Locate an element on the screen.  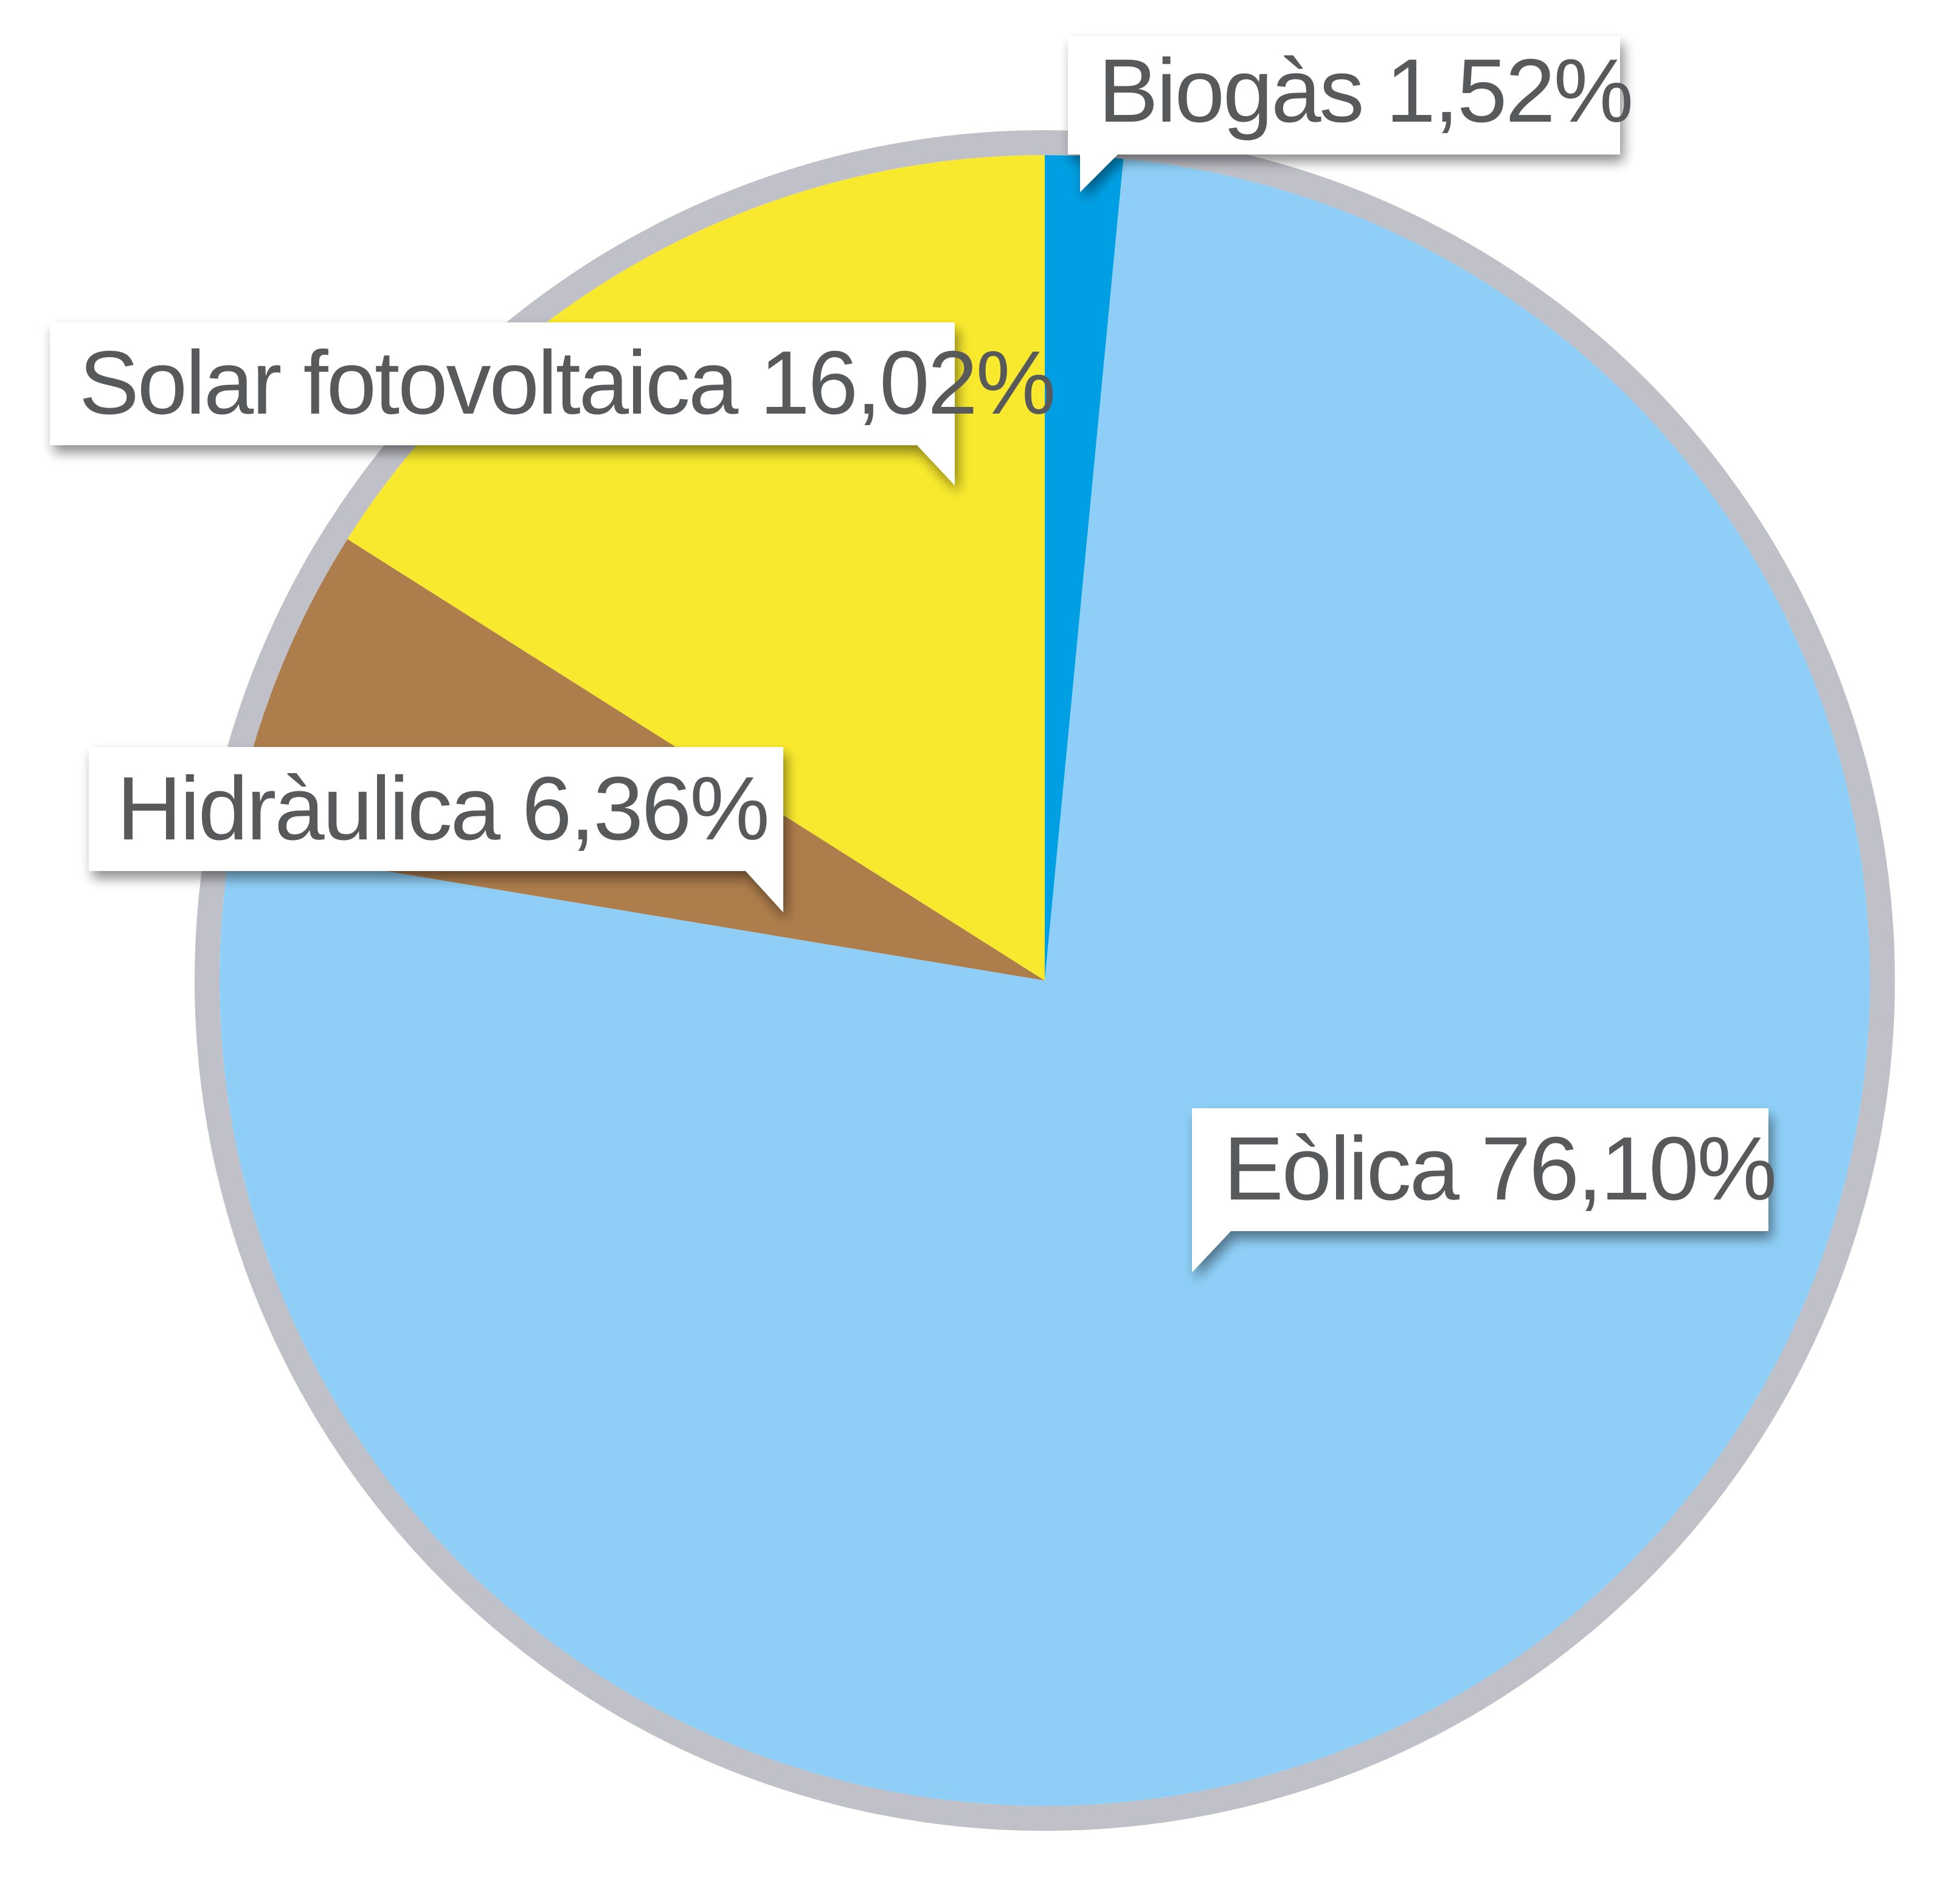
callout-eolica is located at coordinates (1480, 1190).